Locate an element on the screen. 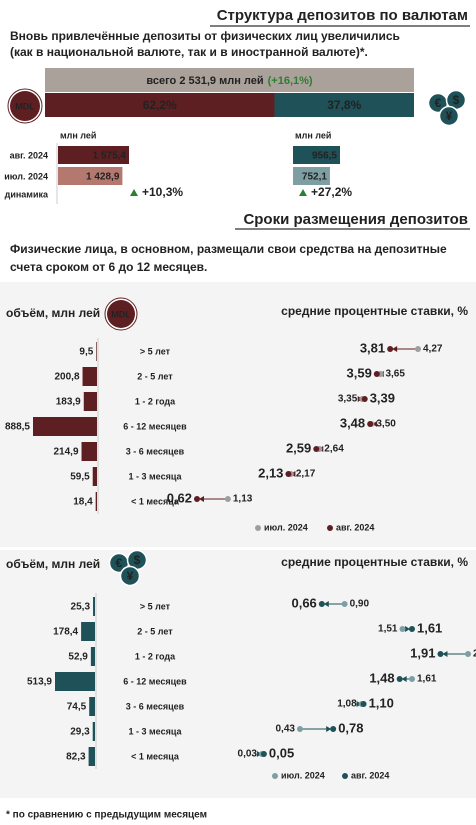 The width and height of the screenshot is (476, 825). term-label: 6 - 12 месяцев is located at coordinates (155, 681).